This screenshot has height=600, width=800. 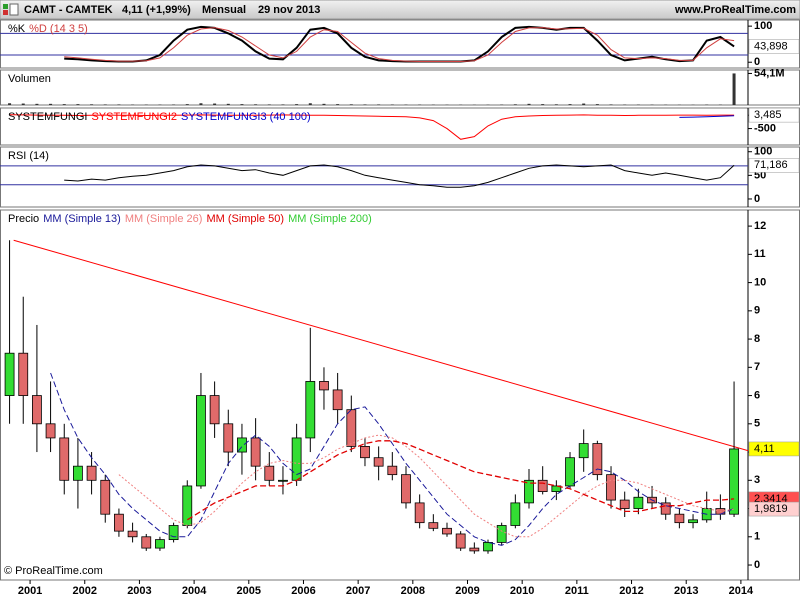 I want to click on y-tick-label: 3, so click(x=757, y=480).